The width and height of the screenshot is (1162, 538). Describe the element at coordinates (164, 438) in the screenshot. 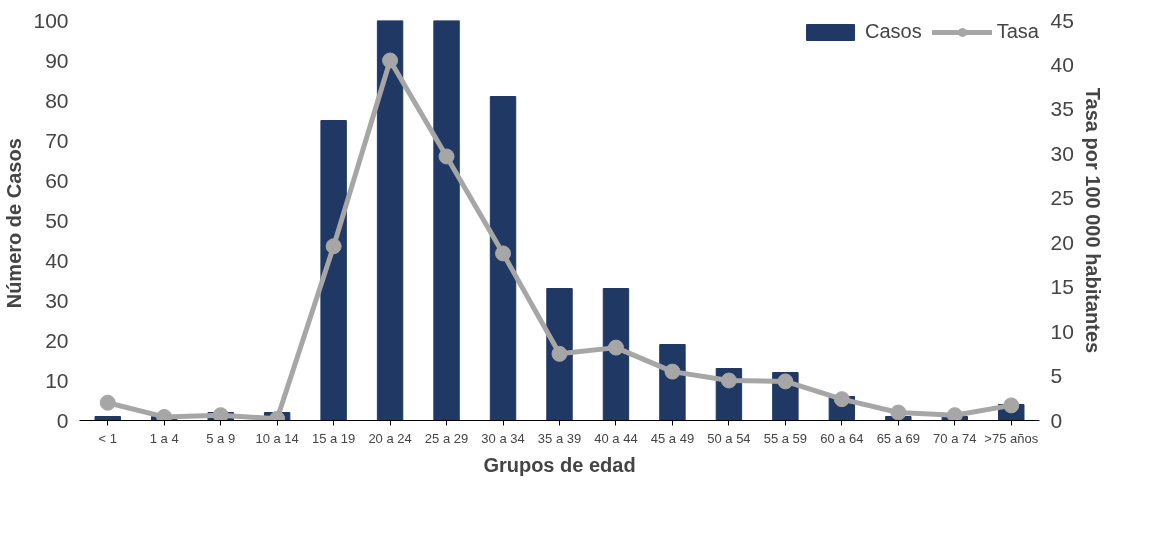

I see `x-tick-label: 1 a 4` at that location.